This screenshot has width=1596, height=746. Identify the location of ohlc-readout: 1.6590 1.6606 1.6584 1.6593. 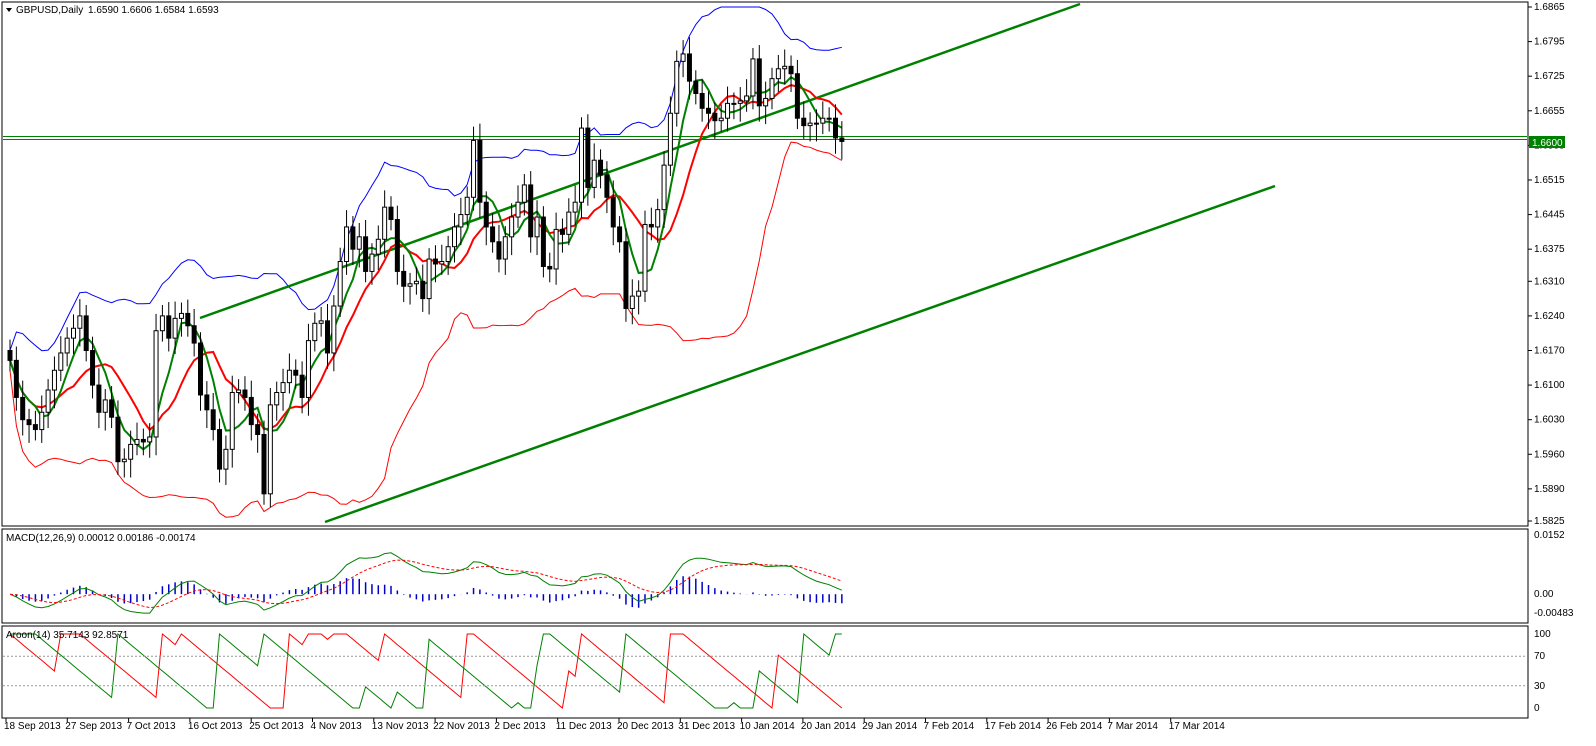
(153, 10).